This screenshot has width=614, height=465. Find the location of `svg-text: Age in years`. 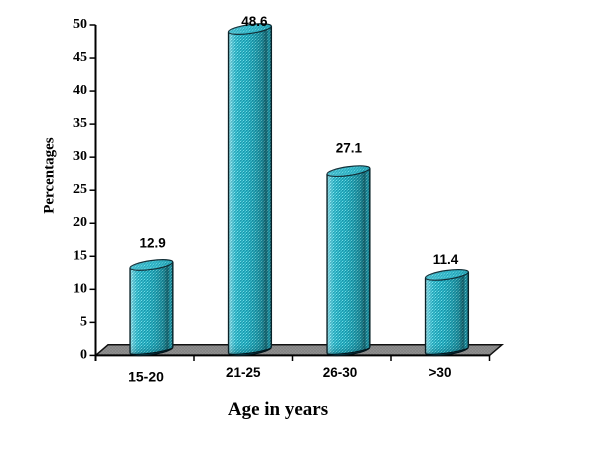

svg-text: Age in years is located at coordinates (278, 409).